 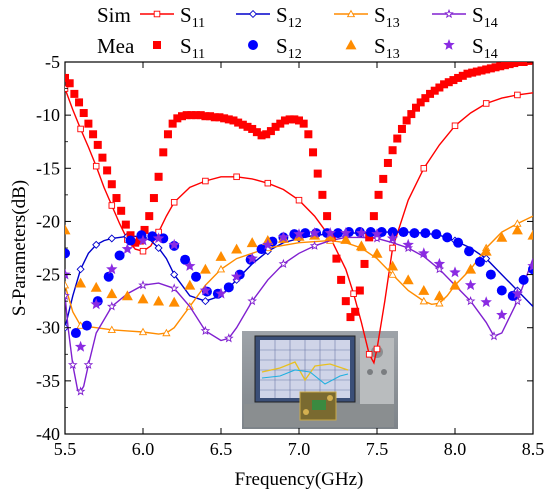 What do you see at coordinates (455, 449) in the screenshot?
I see `x-tick-label: 8.0` at bounding box center [455, 449].